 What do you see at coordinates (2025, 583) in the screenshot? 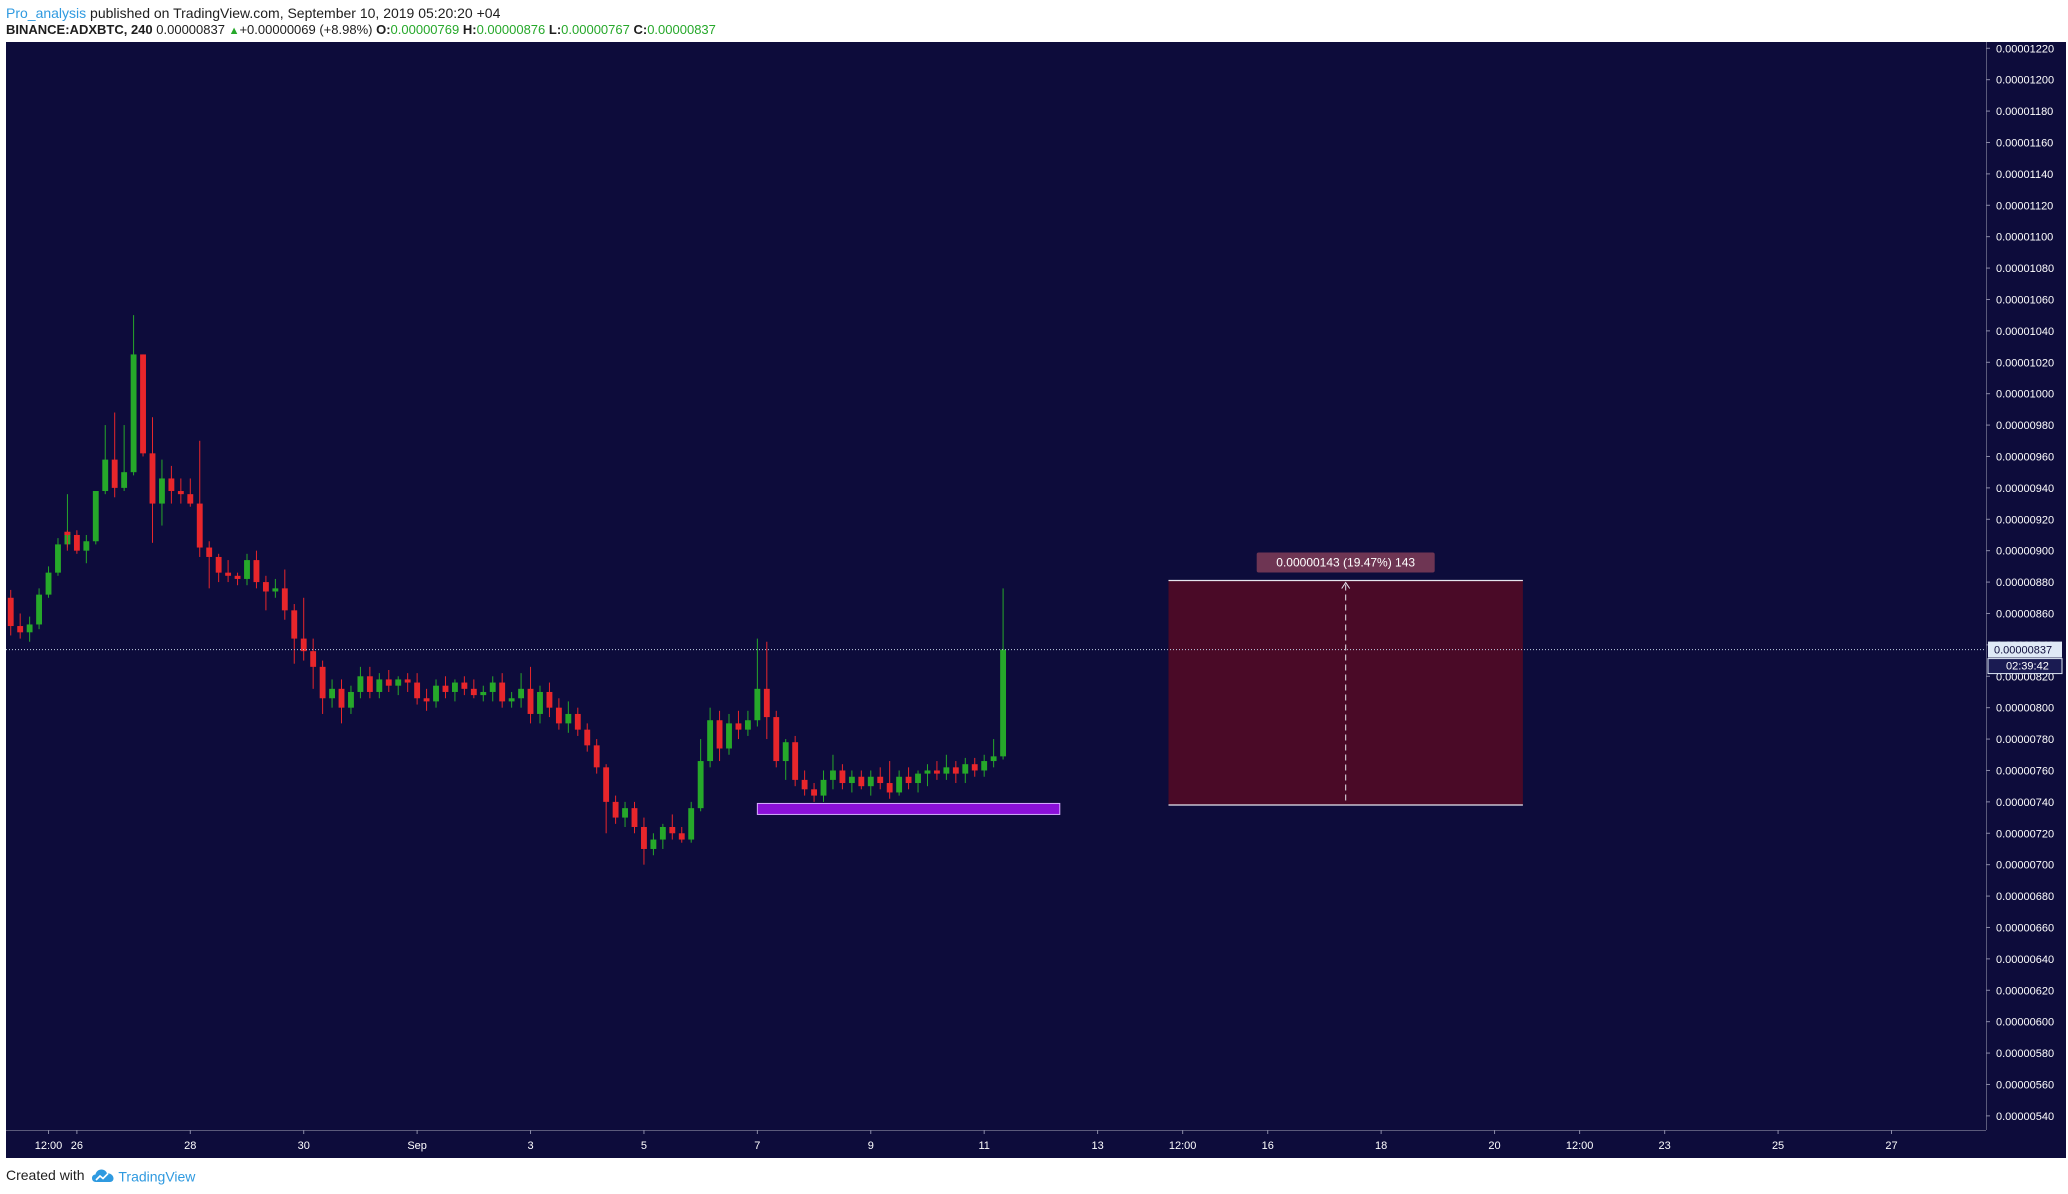
I see `price-tick-label: 0.00000880` at bounding box center [2025, 583].